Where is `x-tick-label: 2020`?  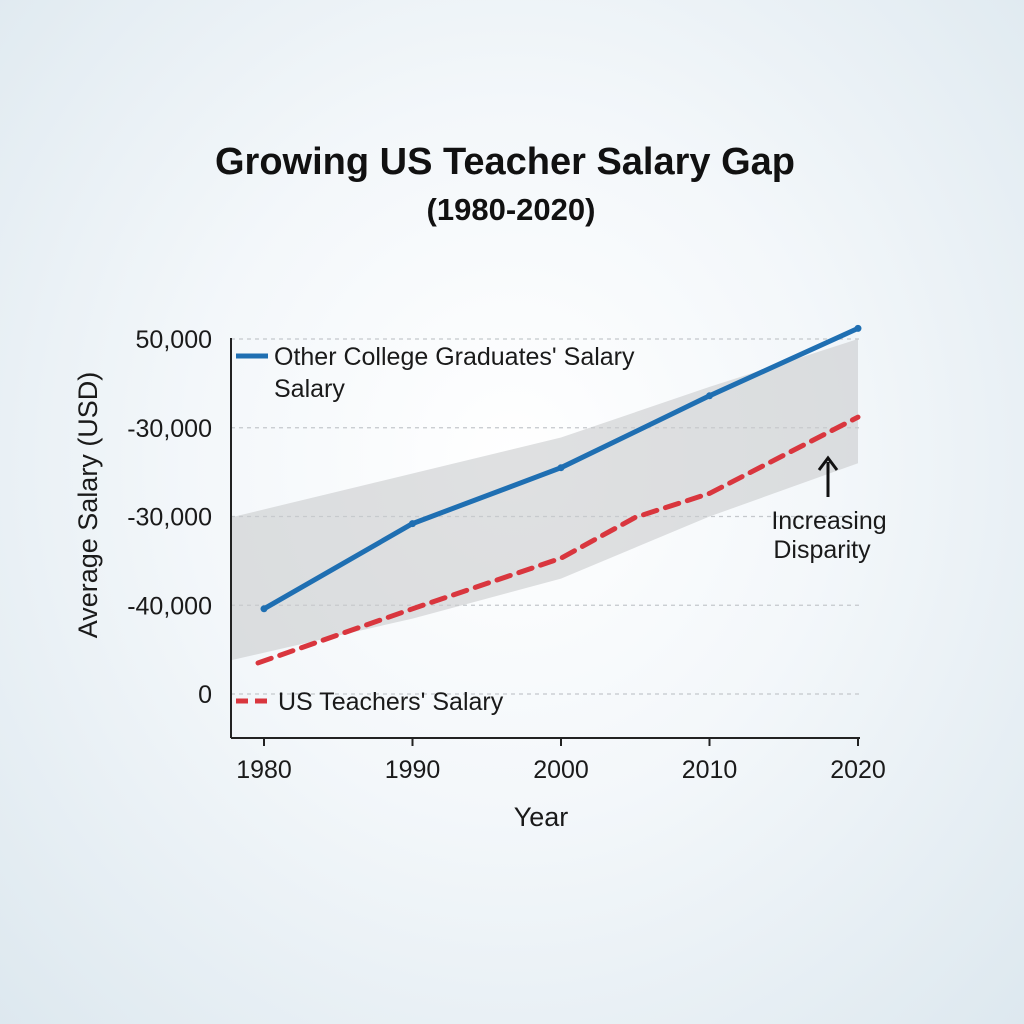 x-tick-label: 2020 is located at coordinates (858, 770).